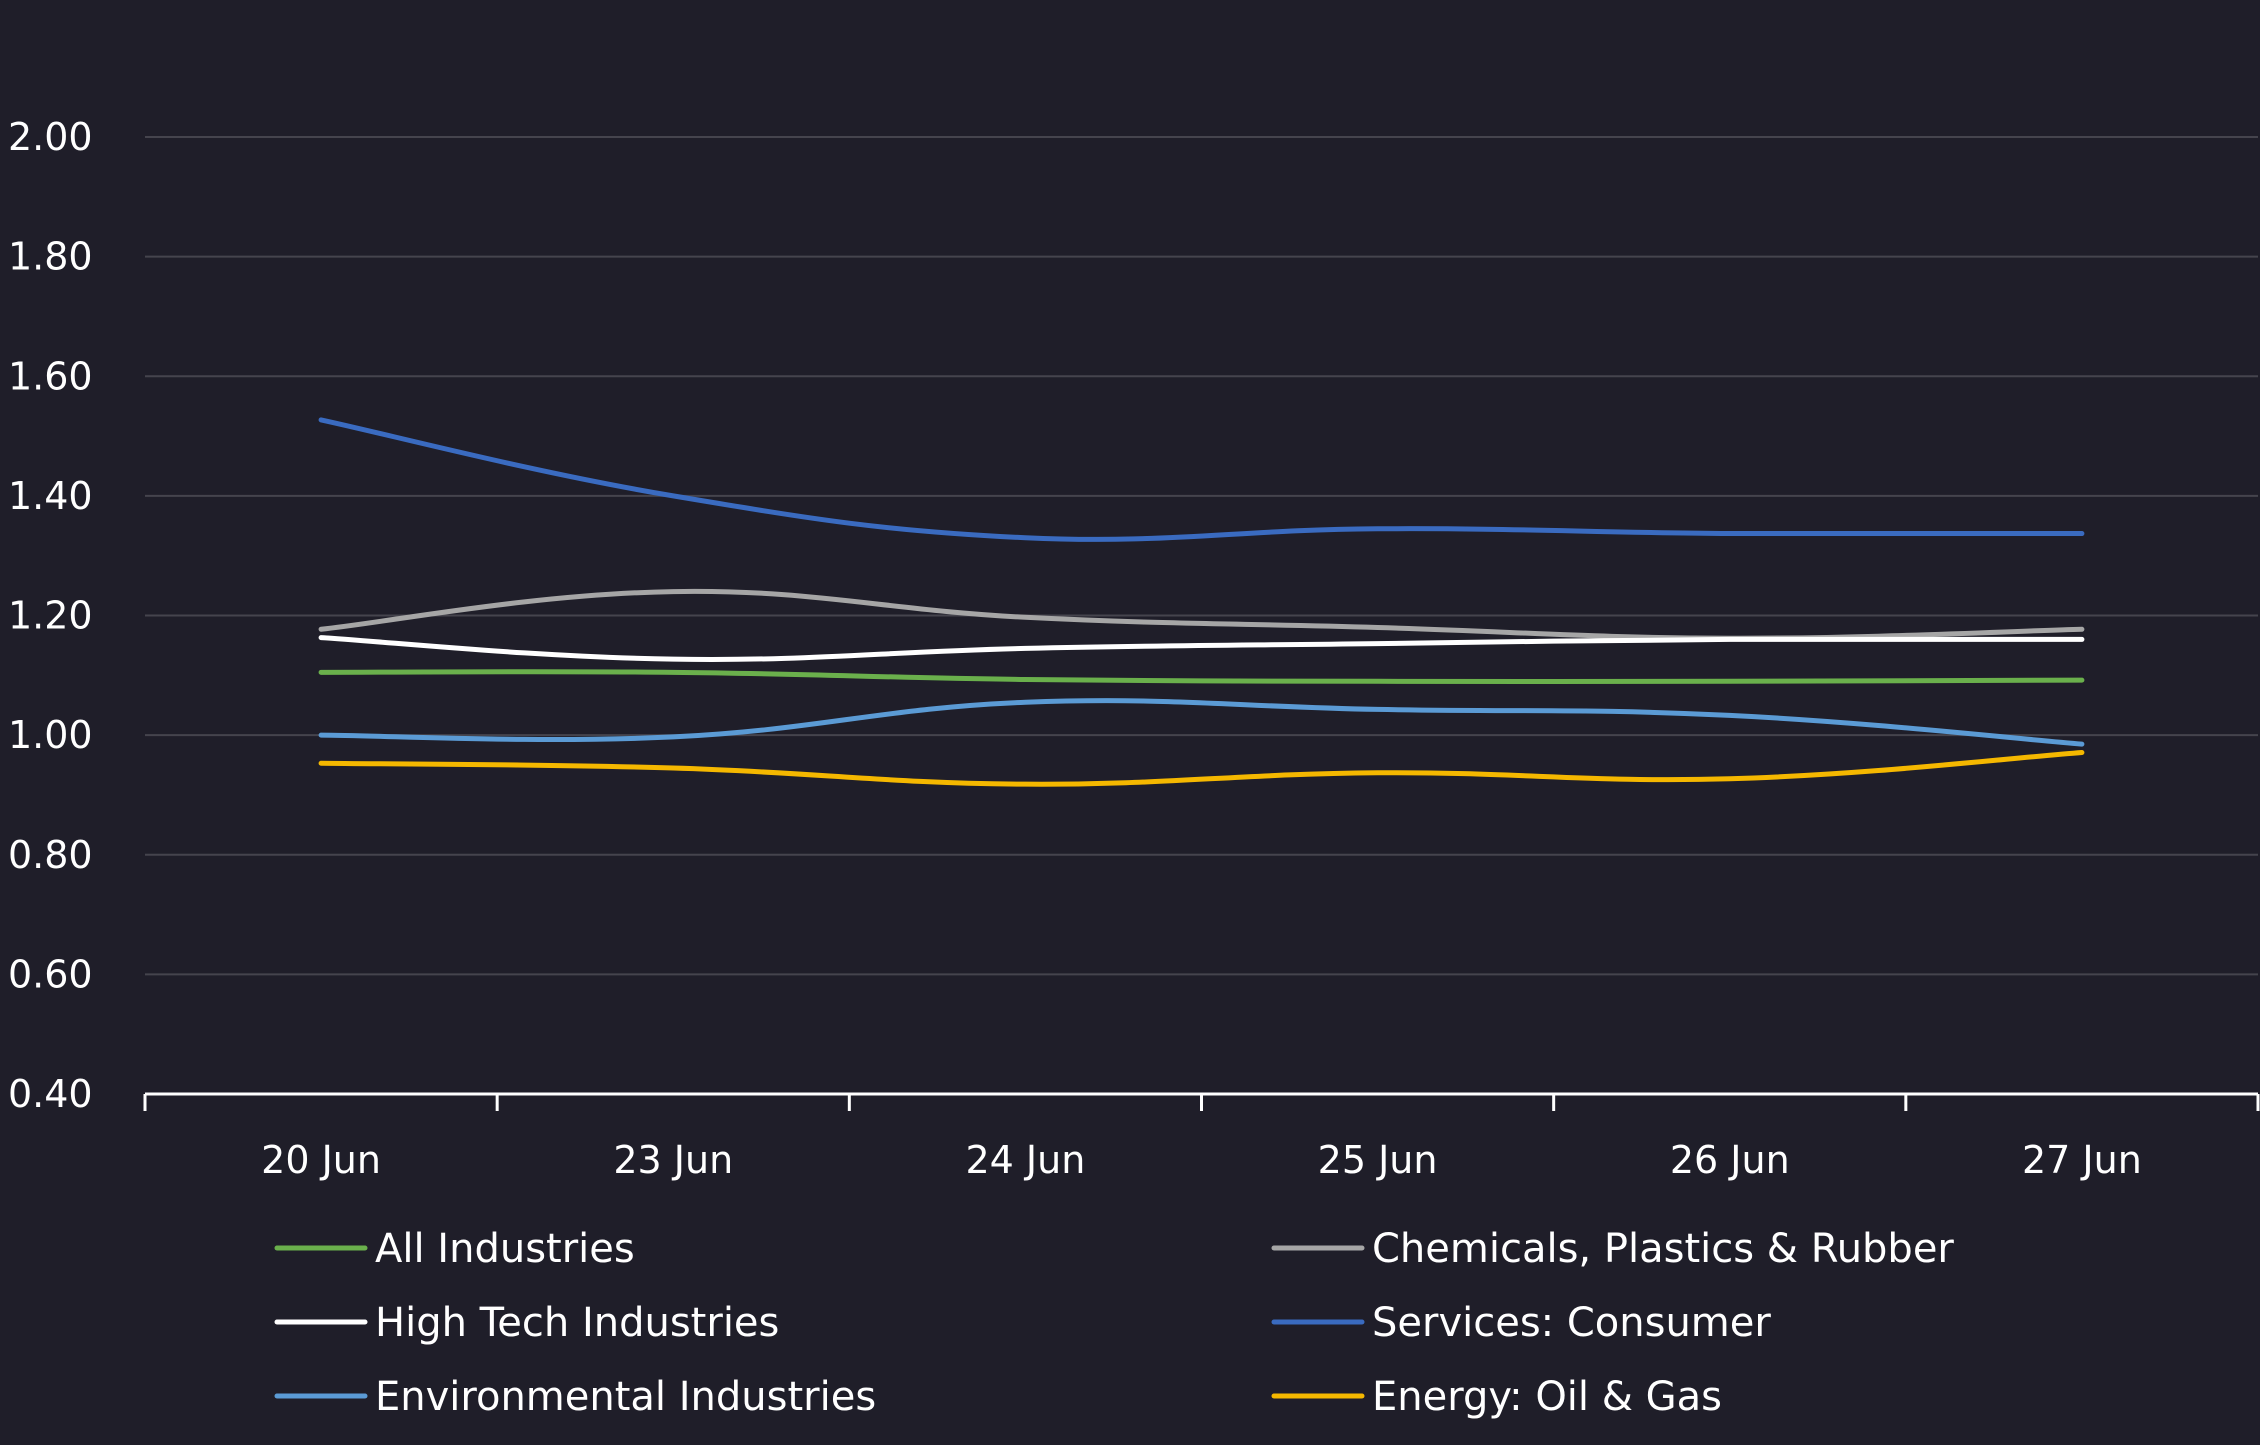 The image size is (2260, 1445). Describe the element at coordinates (1201, 479) in the screenshot. I see `series-line-services-consumer` at that location.